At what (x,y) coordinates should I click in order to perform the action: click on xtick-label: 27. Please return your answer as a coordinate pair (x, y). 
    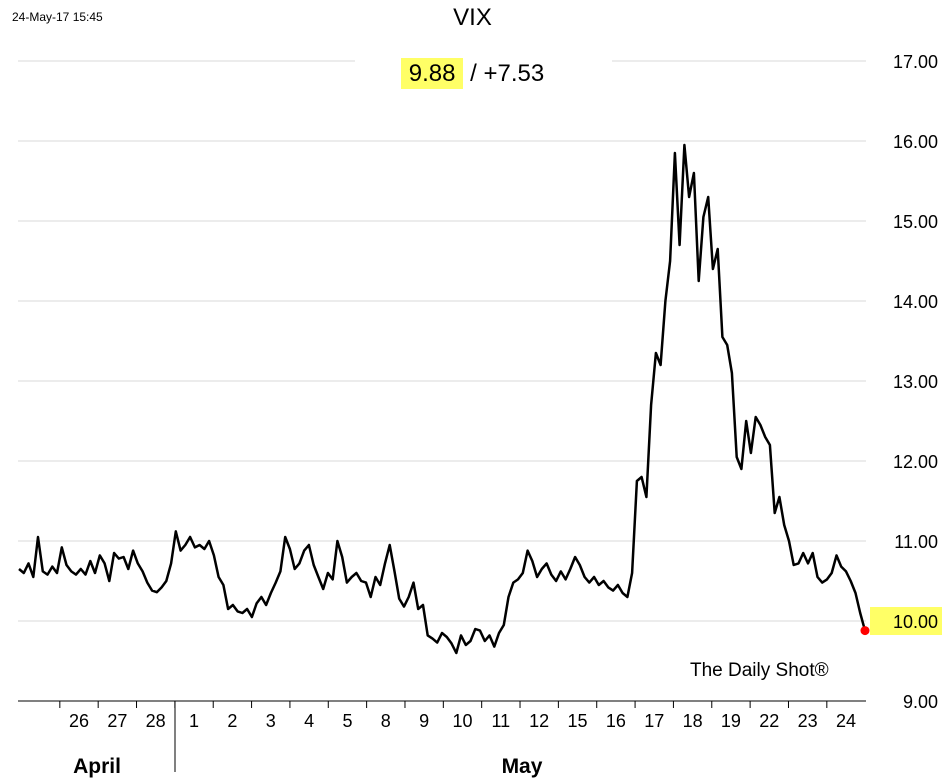
    Looking at the image, I should click on (117, 721).